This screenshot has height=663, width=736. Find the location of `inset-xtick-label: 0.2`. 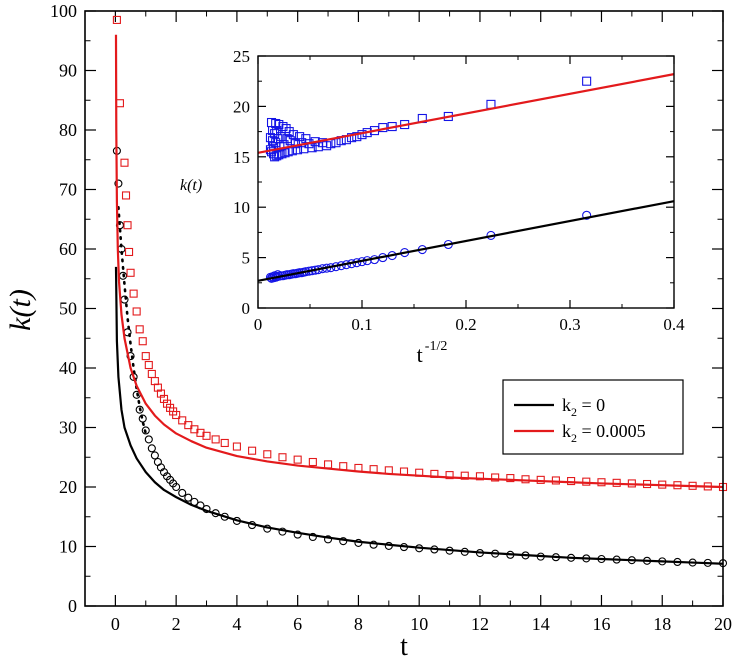

inset-xtick-label: 0.2 is located at coordinates (465, 324).